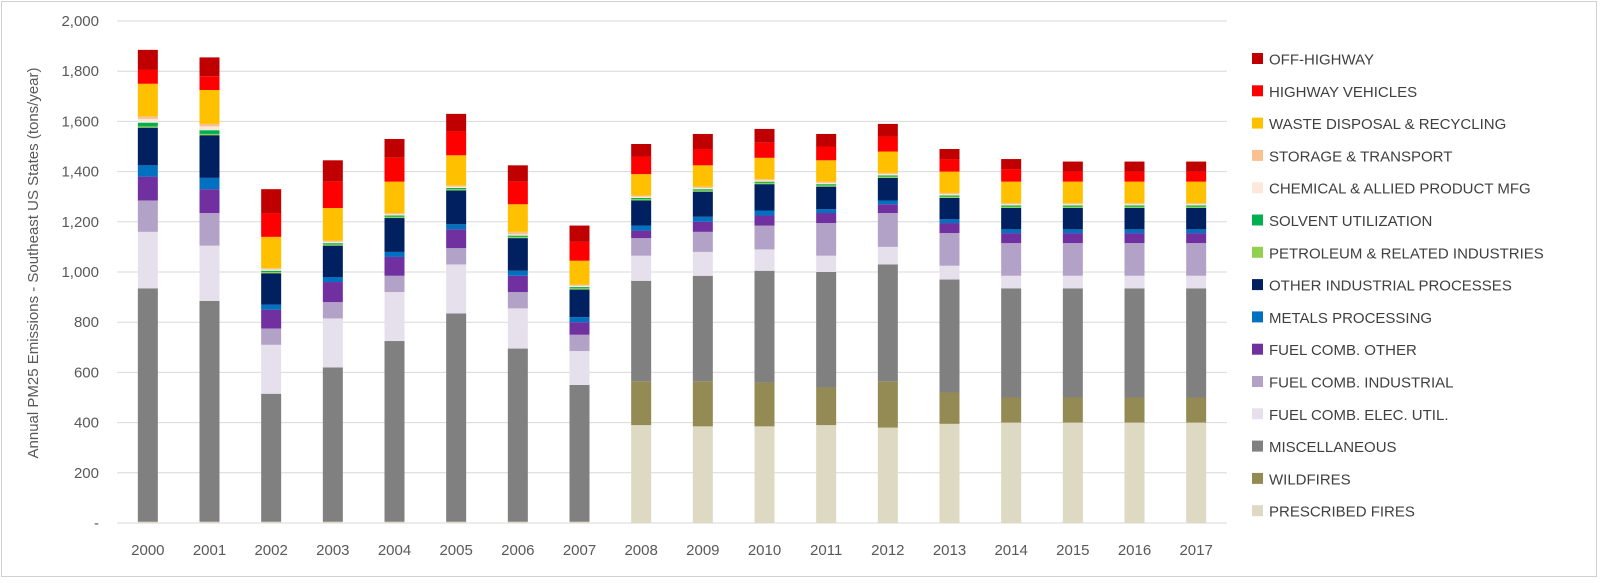 The image size is (1600, 583). Describe the element at coordinates (579, 550) in the screenshot. I see `x-tick-label: 2007` at that location.